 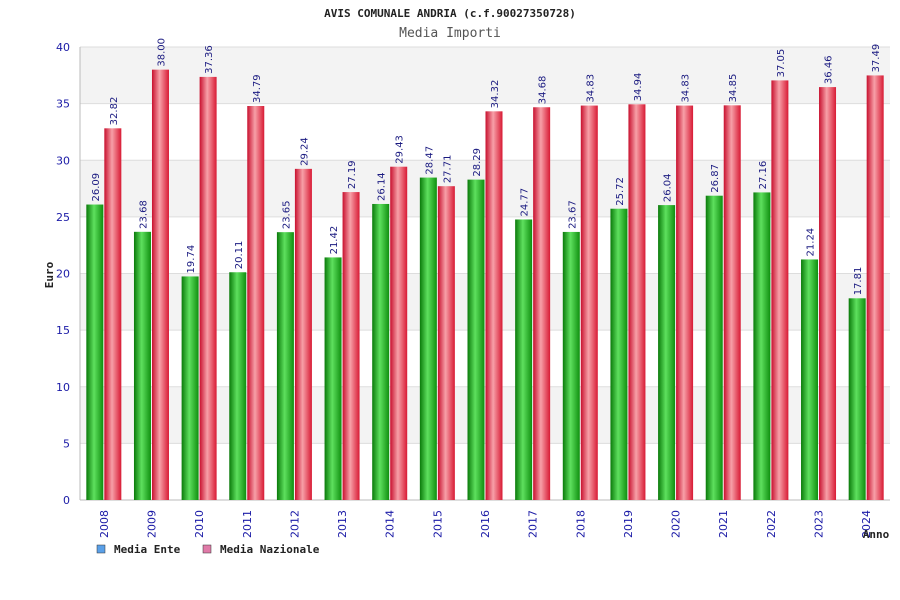 What do you see at coordinates (715, 178) in the screenshot?
I see `data-label: 26.87` at bounding box center [715, 178].